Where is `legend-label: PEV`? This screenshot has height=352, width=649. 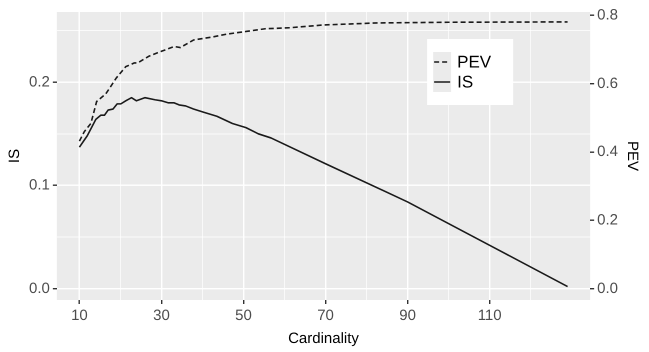 legend-label: PEV is located at coordinates (474, 62).